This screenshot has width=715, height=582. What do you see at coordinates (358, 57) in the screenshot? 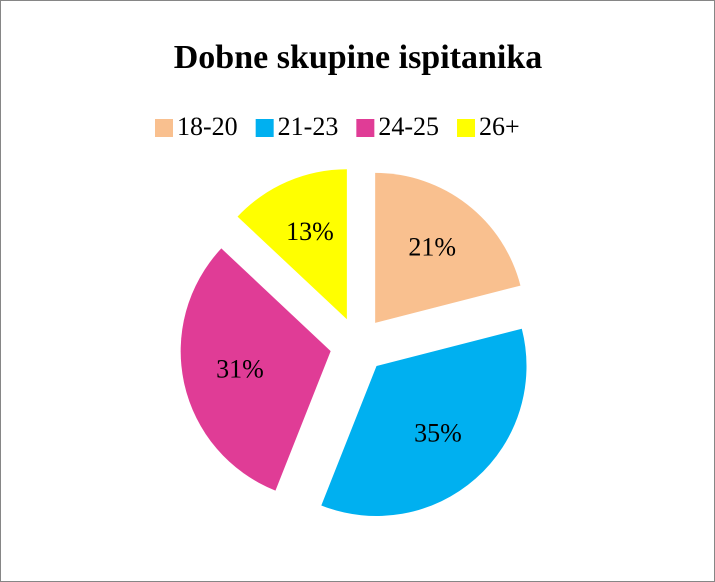
I see `chart-title: Dobne skupine ispitanika` at bounding box center [358, 57].